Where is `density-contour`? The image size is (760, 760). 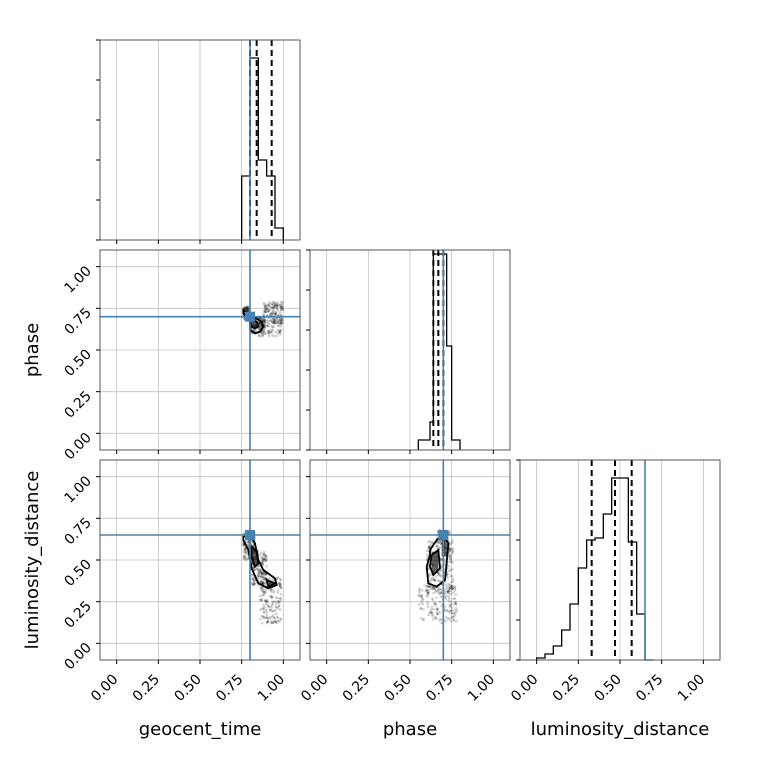 density-contour is located at coordinates (435, 562).